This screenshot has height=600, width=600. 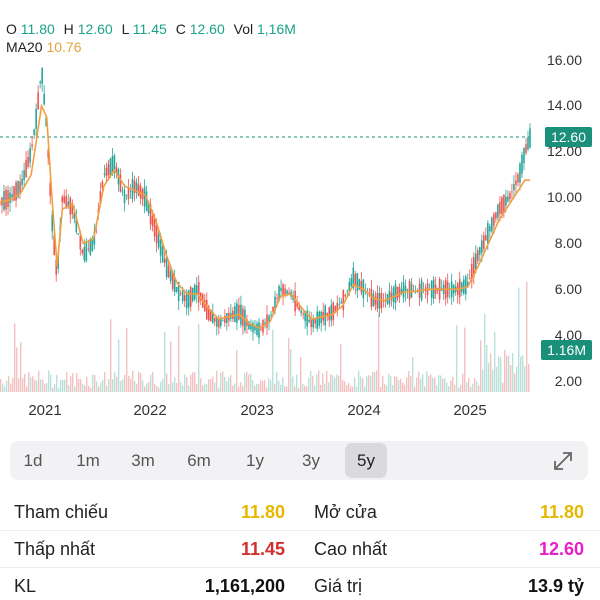 What do you see at coordinates (33, 460) in the screenshot?
I see `range-1d-button: 1d` at bounding box center [33, 460].